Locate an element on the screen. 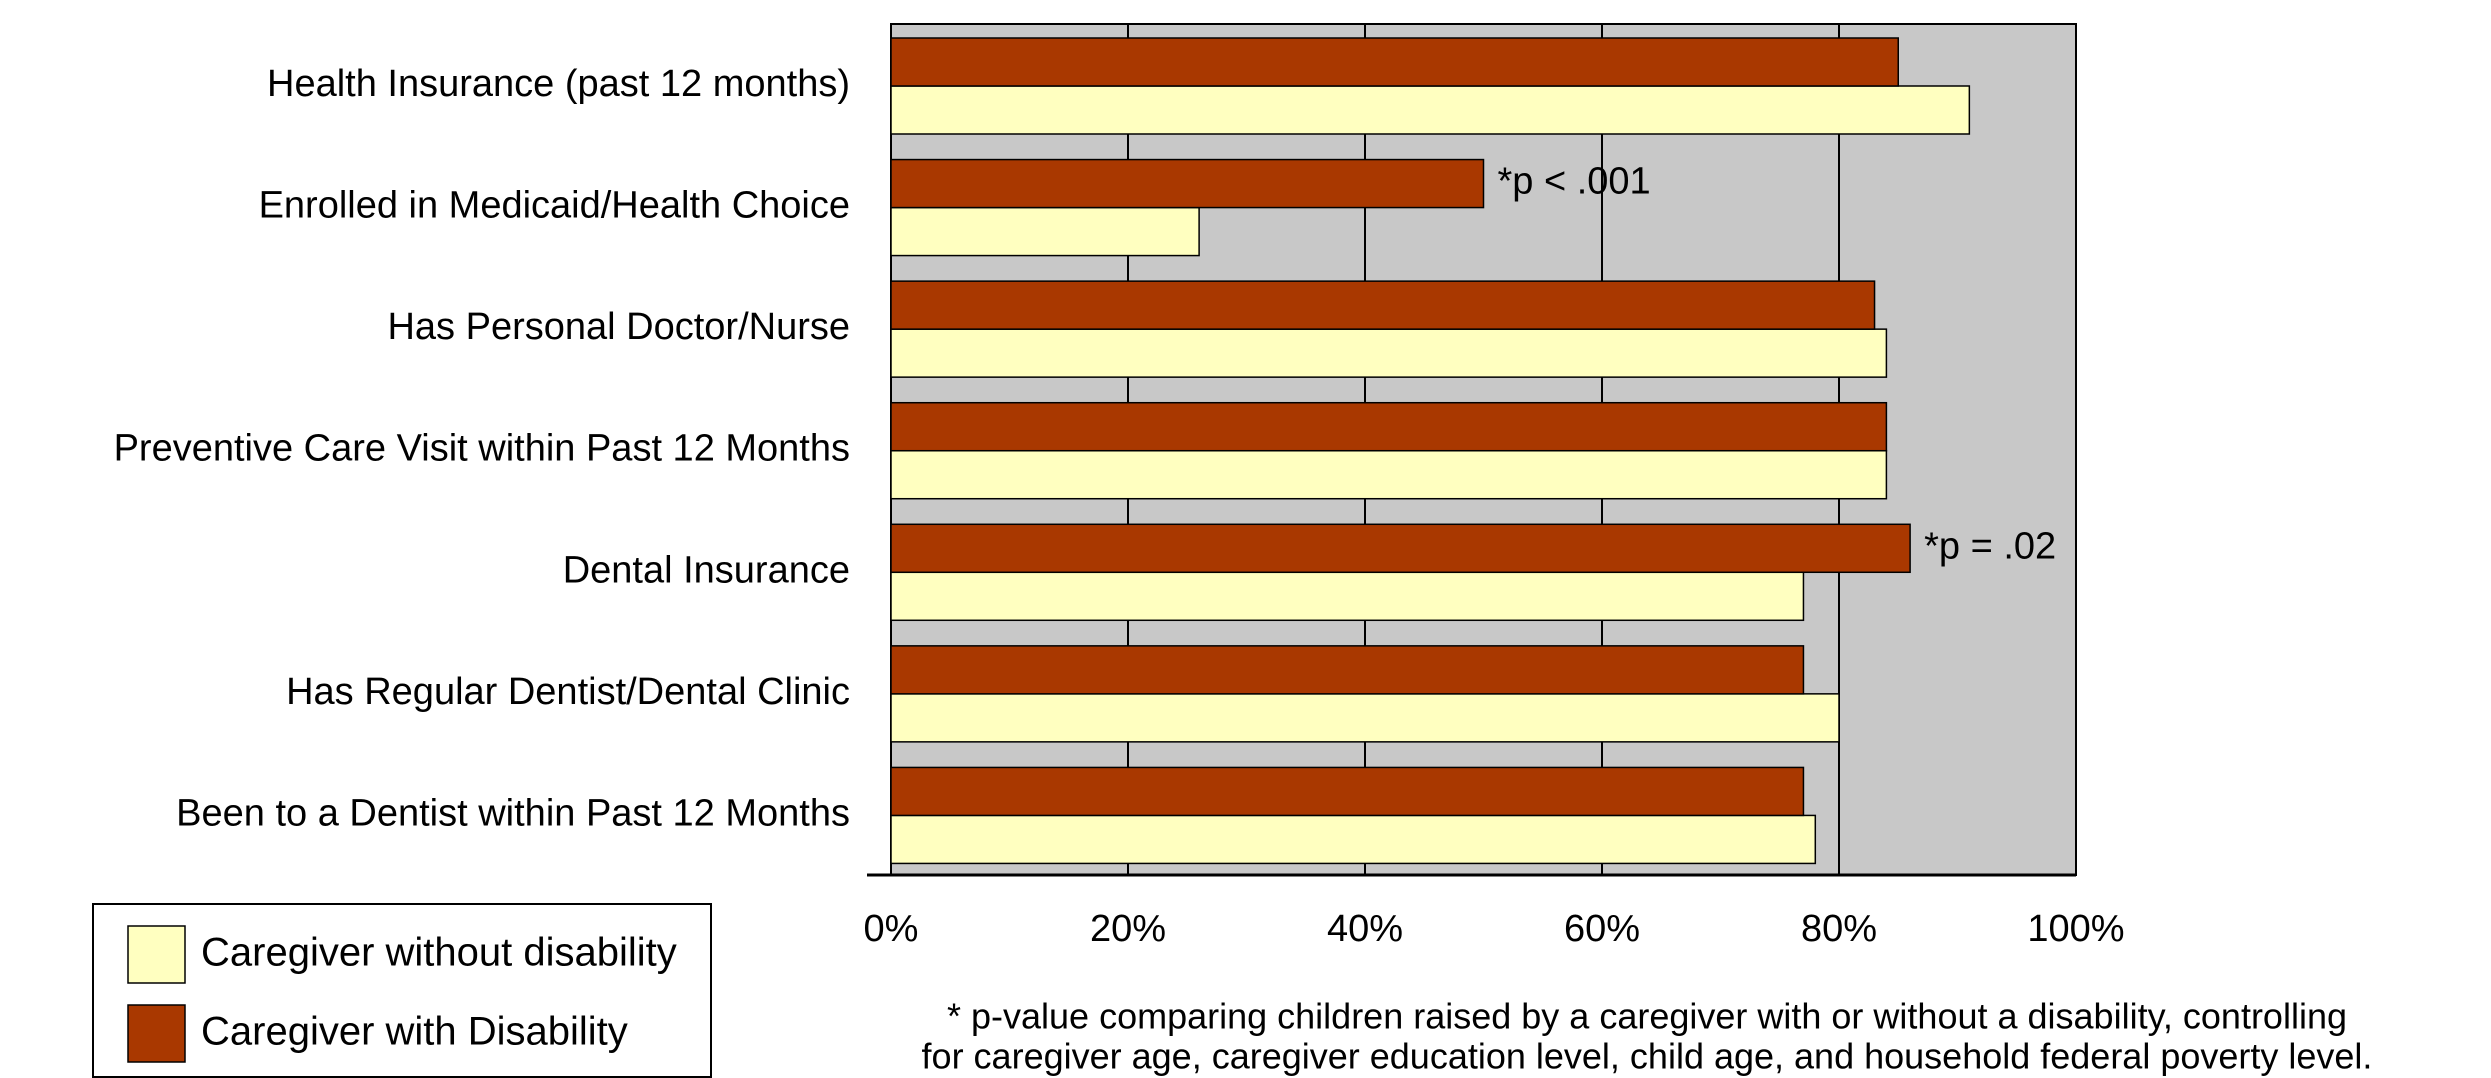  category-label: Health Insurance (past 12 months) is located at coordinates (558, 84).